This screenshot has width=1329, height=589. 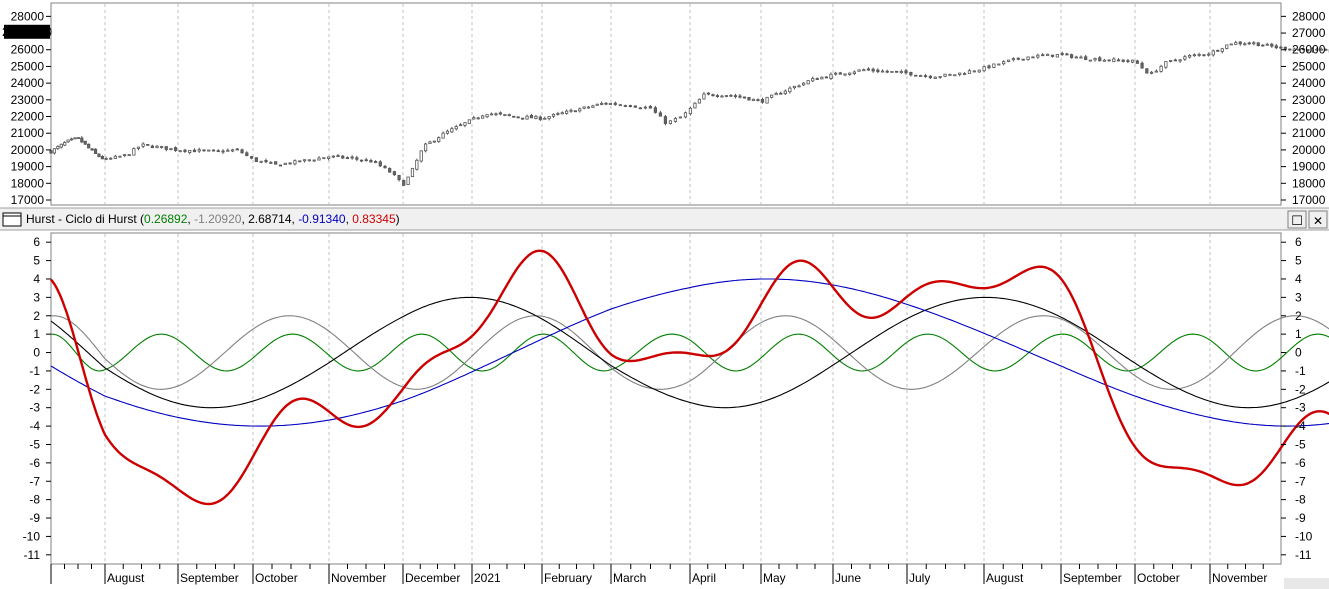 What do you see at coordinates (1309, 33) in the screenshot?
I see `price-tick-label: 27000` at bounding box center [1309, 33].